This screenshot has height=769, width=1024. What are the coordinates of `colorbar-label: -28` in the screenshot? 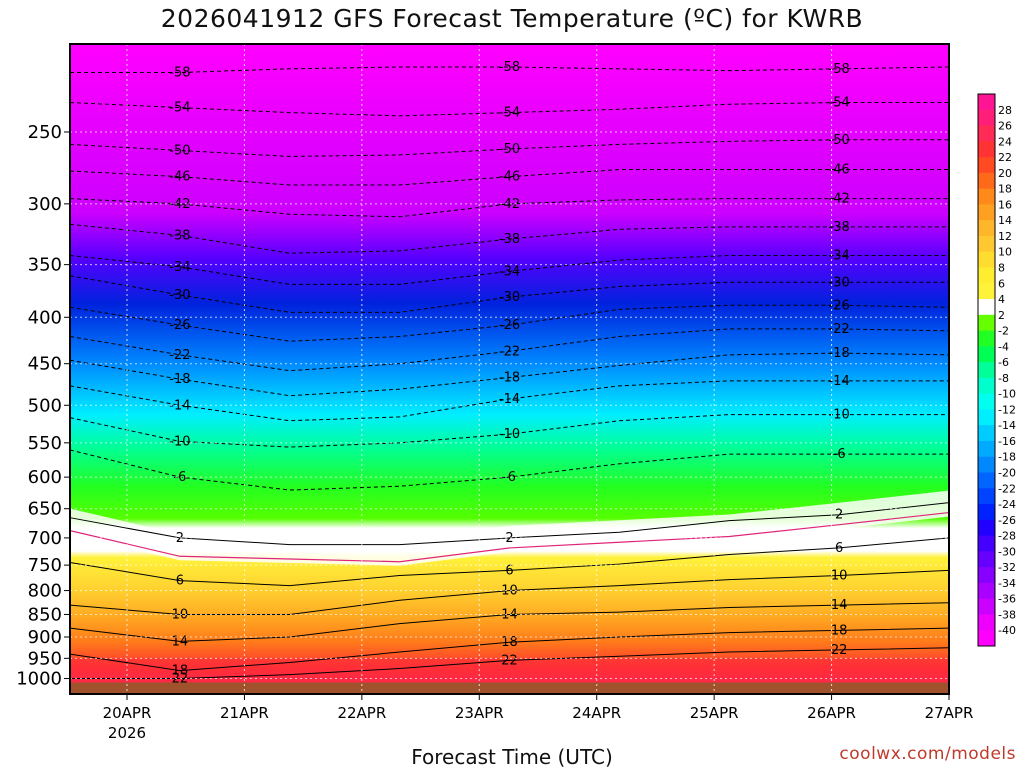 It's located at (1007, 536).